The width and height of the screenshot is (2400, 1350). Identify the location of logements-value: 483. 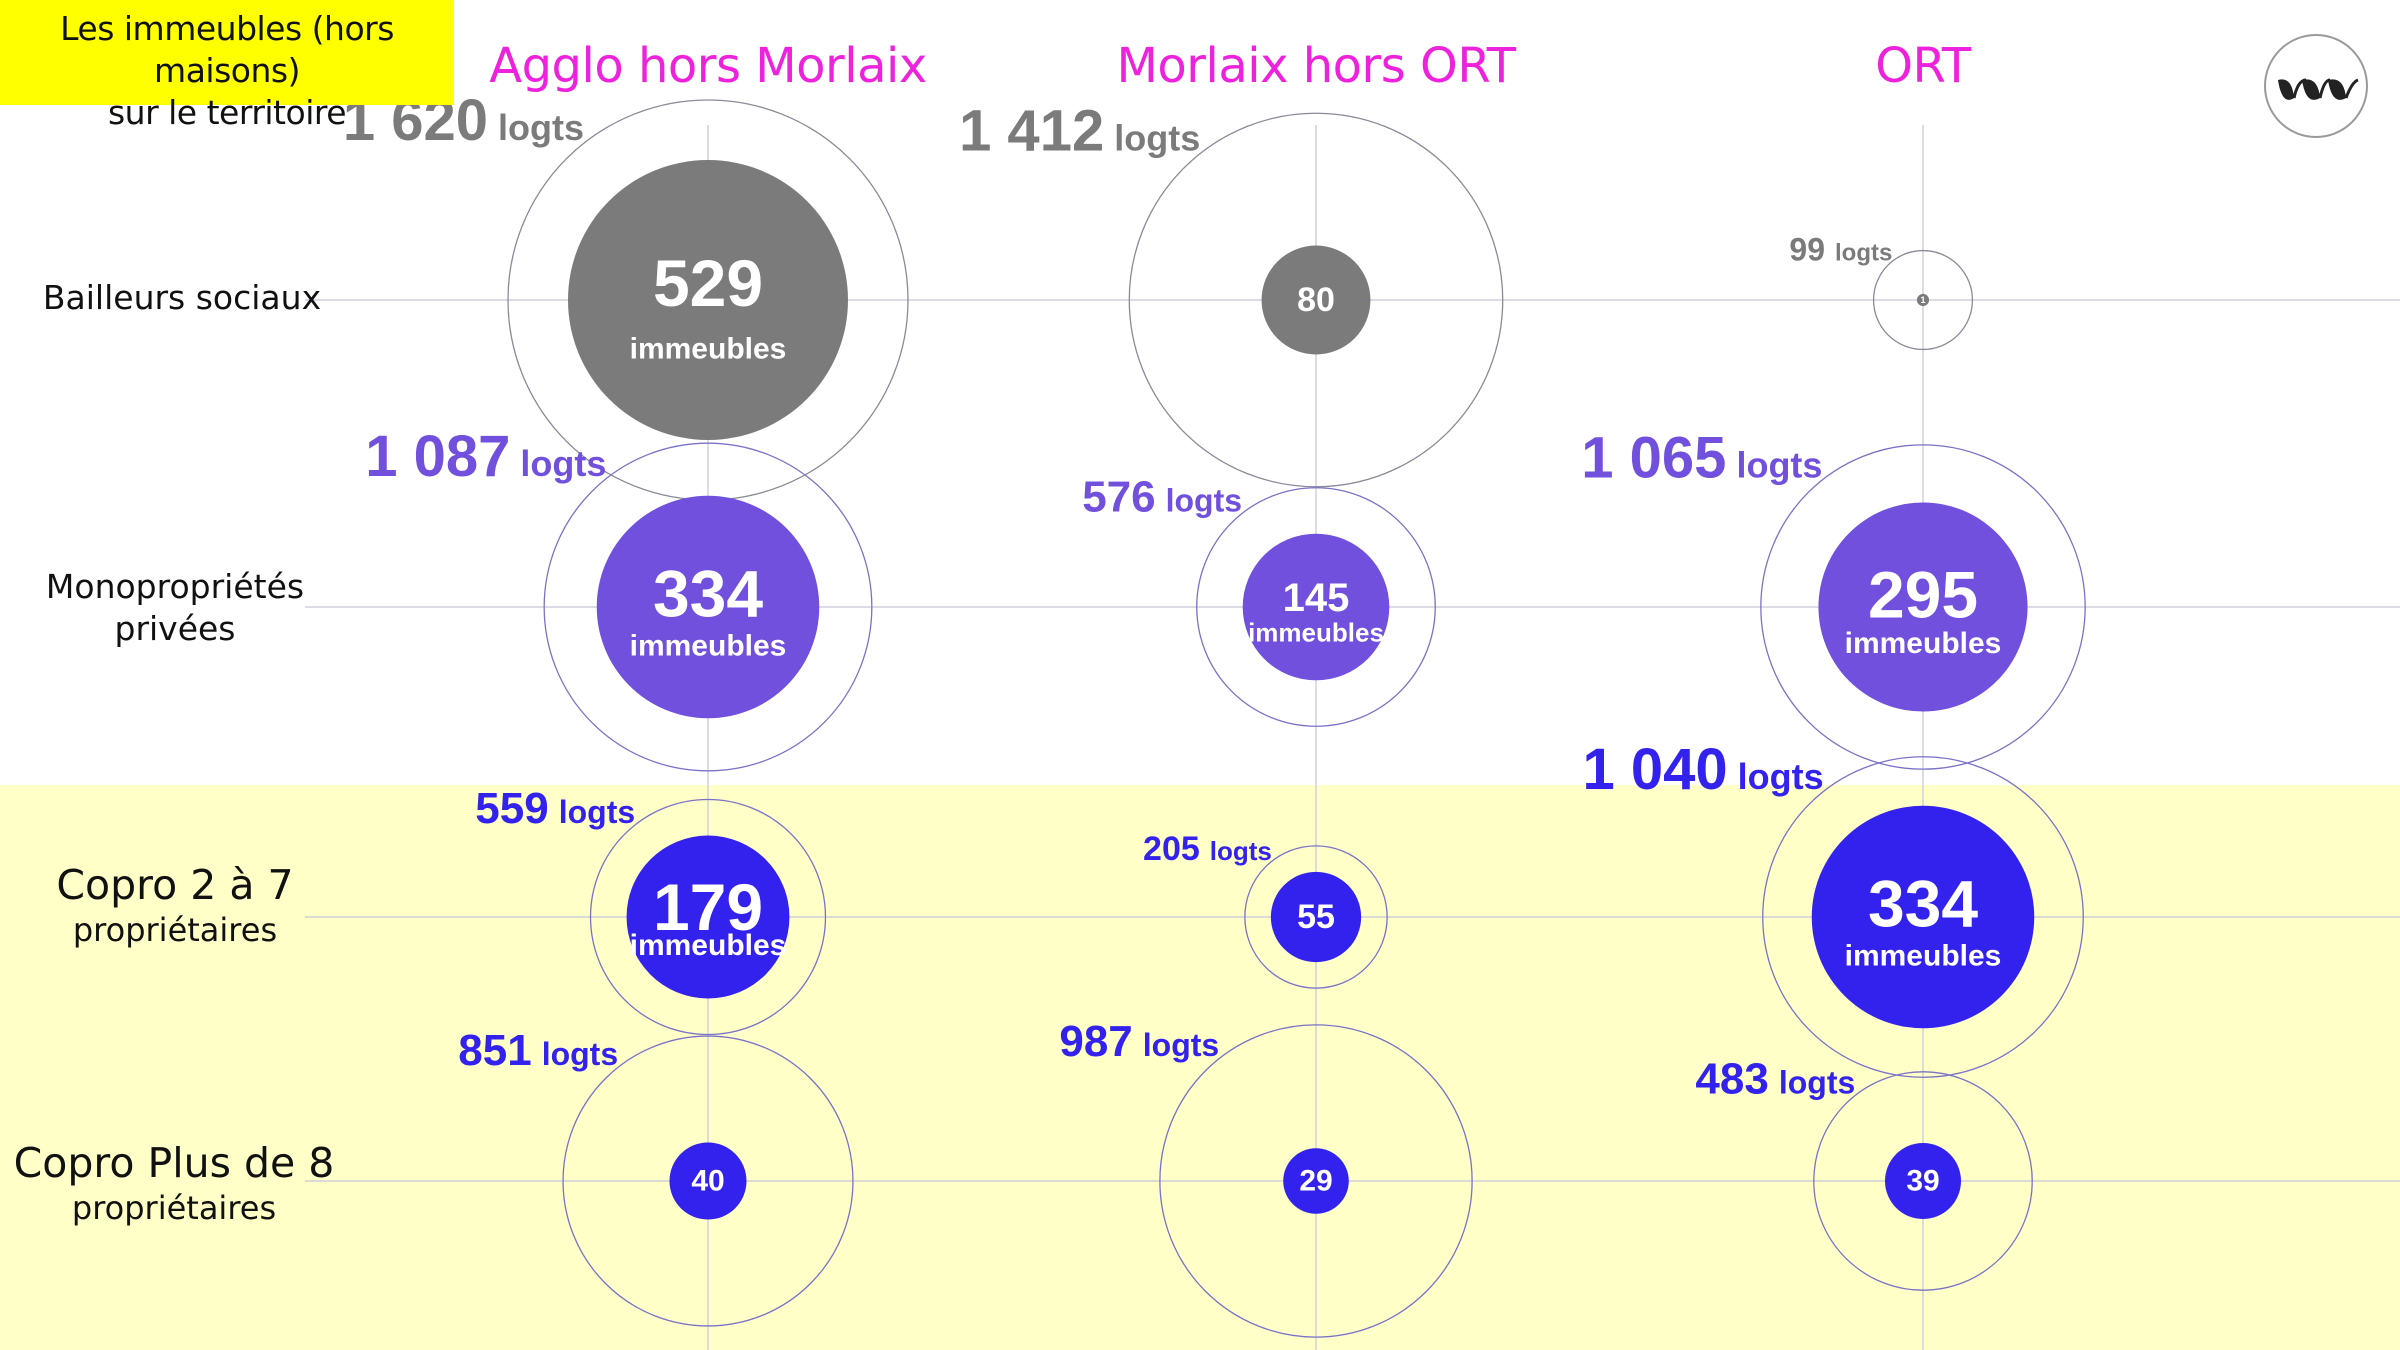
(1731, 1079).